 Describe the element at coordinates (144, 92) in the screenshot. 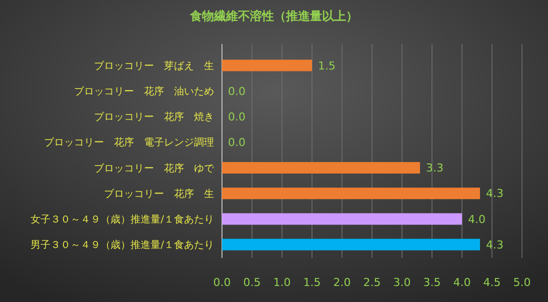

I see `y-tick-label: ブロッコリー 花序 油いため` at that location.